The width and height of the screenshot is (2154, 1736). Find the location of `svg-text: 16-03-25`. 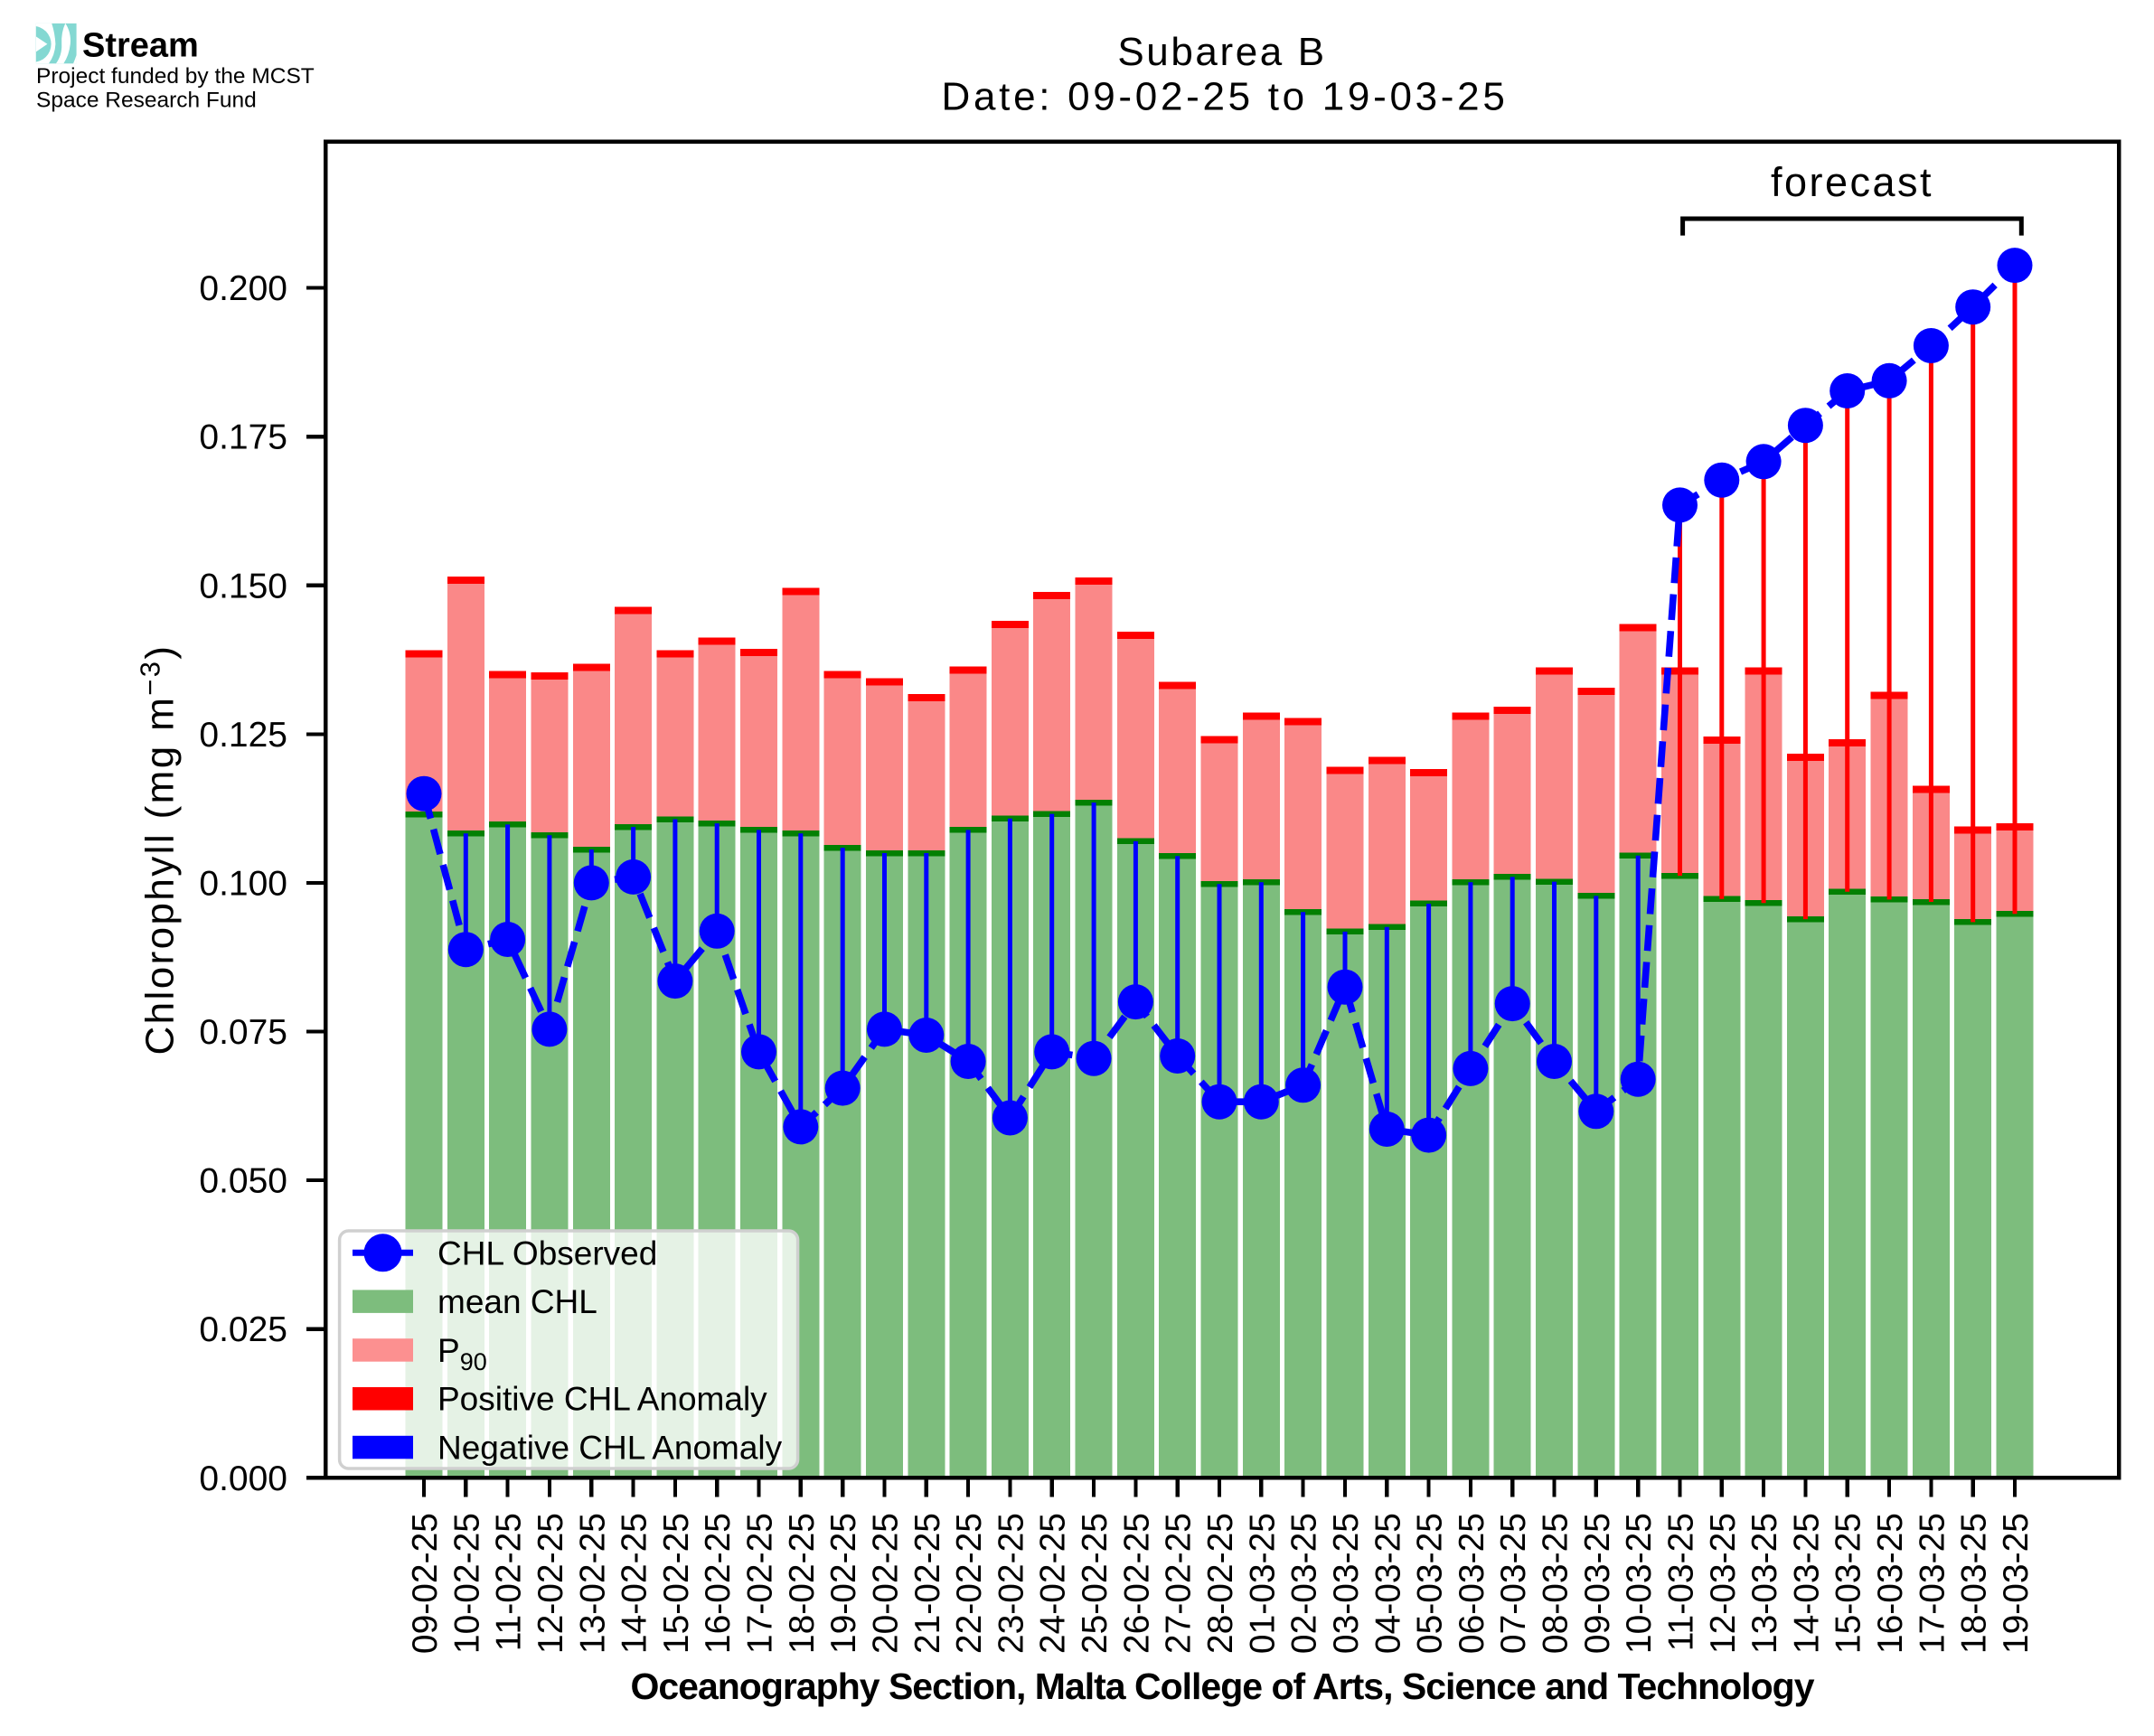

svg-text: 16-03-25 is located at coordinates (1890, 1584).